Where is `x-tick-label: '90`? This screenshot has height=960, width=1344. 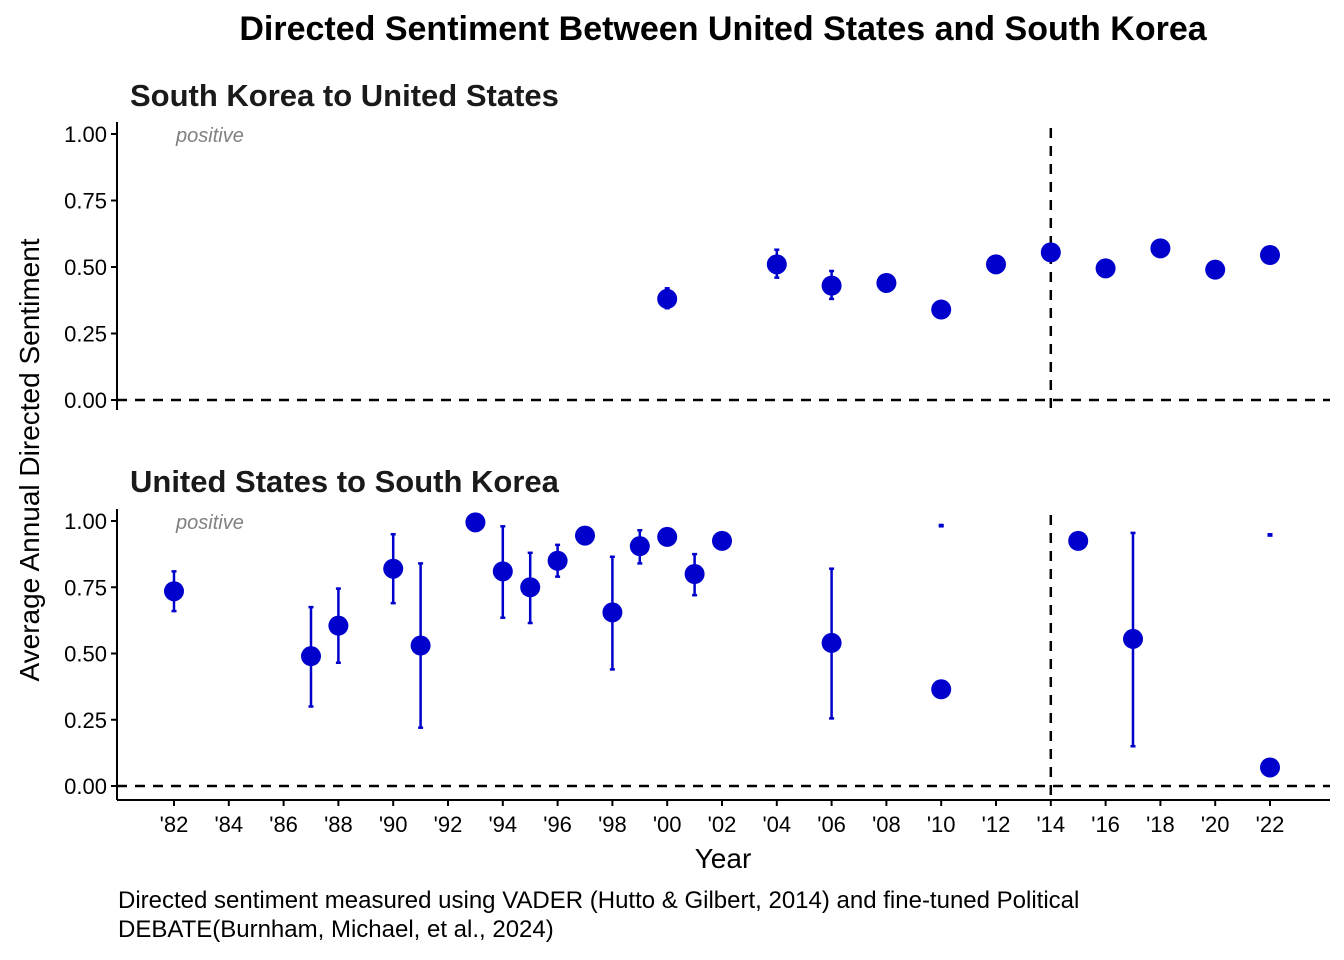
x-tick-label: '90 is located at coordinates (393, 824).